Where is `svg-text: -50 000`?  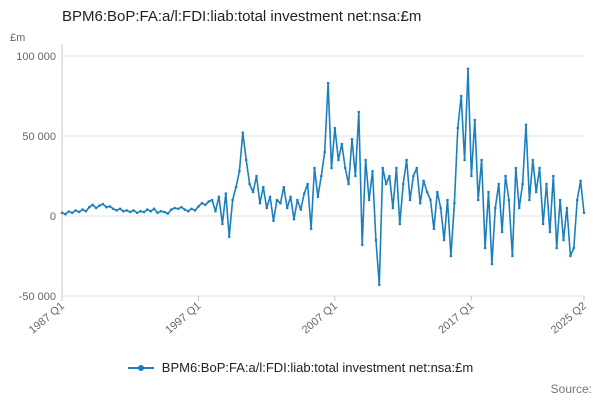 svg-text: -50 000 is located at coordinates (37, 297).